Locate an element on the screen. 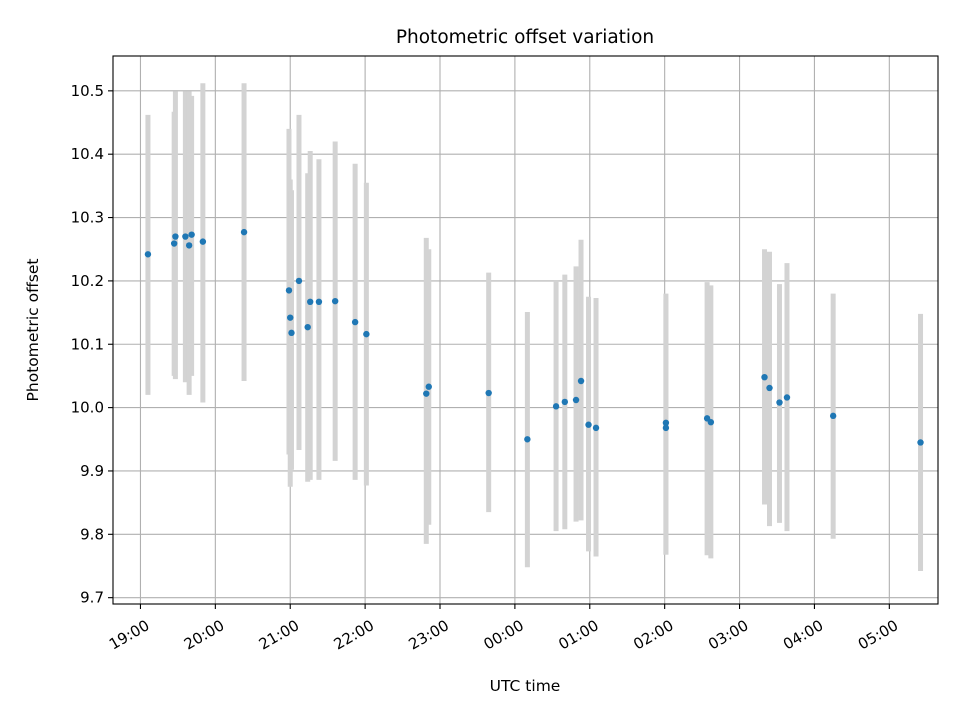 The width and height of the screenshot is (960, 720). y-tick-label: 9.7 is located at coordinates (92, 598).